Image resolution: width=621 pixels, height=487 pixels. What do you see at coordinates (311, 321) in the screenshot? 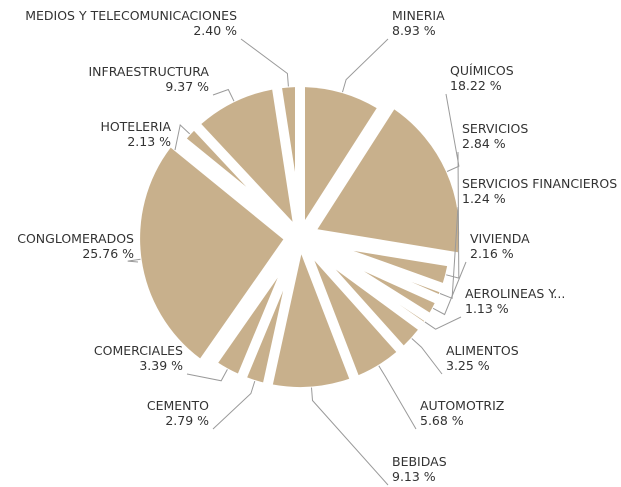
I see `pie-slice-bebidas` at bounding box center [311, 321].